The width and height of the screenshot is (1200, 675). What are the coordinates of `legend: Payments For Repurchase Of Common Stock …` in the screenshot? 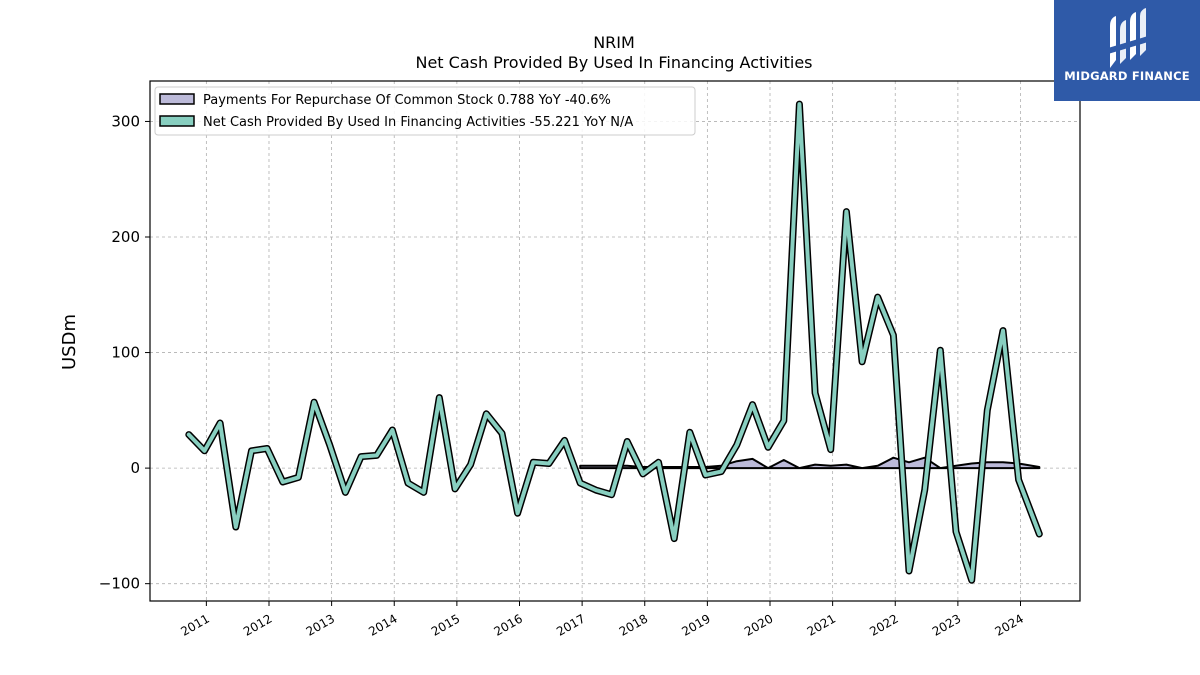 It's located at (425, 111).